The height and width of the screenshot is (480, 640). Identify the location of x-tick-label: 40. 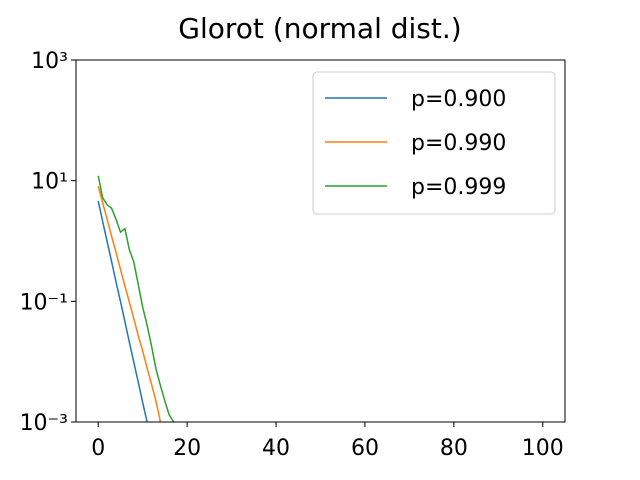
(276, 448).